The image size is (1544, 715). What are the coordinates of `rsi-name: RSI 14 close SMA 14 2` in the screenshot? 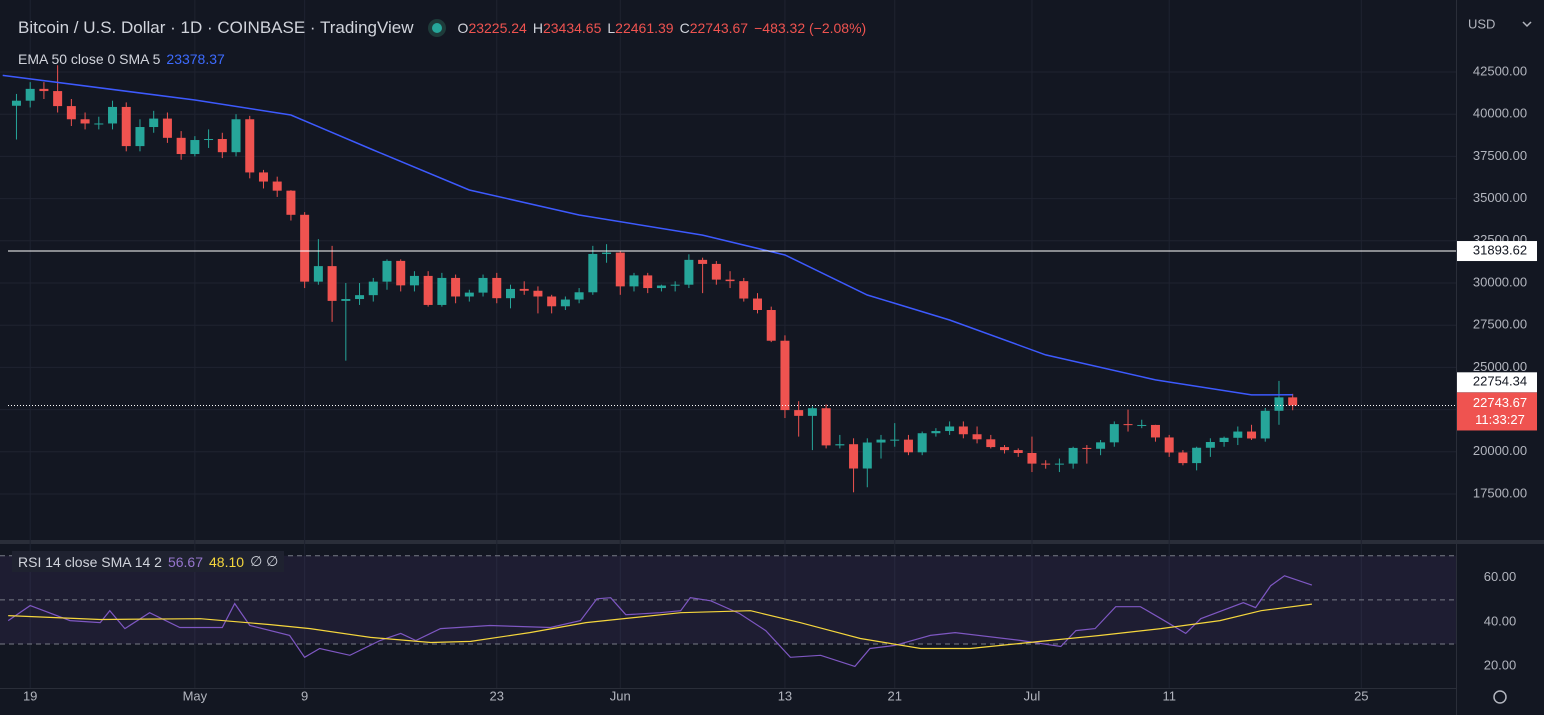 It's located at (90, 561).